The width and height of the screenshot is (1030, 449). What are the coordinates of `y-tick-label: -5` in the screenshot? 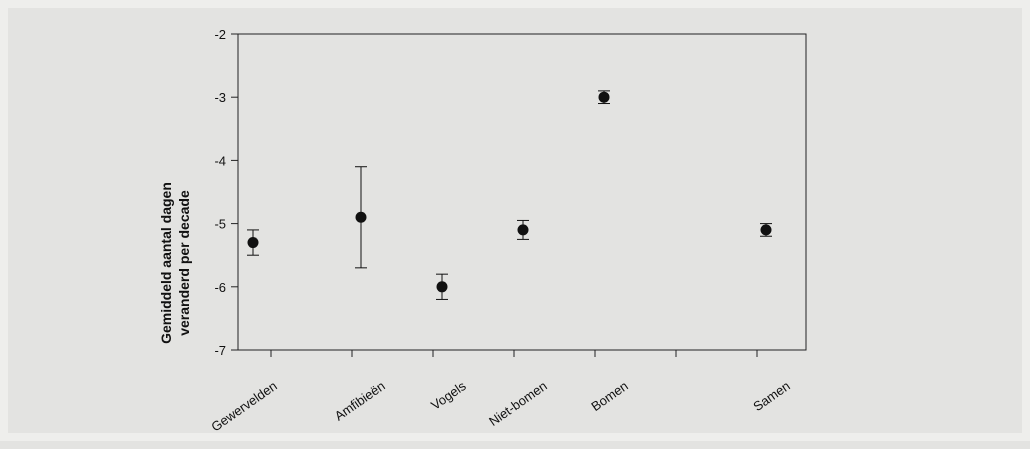 It's located at (220, 224).